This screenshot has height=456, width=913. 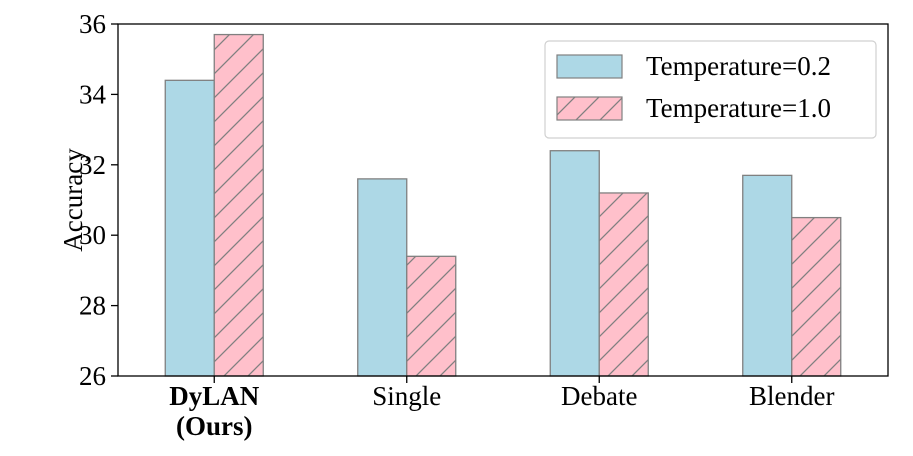 I want to click on legend-swatch-temp10, so click(x=589, y=108).